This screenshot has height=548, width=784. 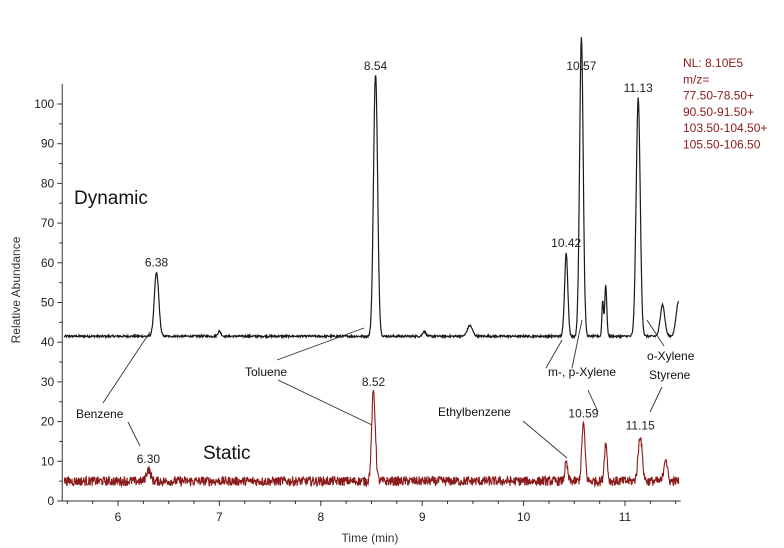 What do you see at coordinates (581, 66) in the screenshot?
I see `peak-label-10.57: 10.57` at bounding box center [581, 66].